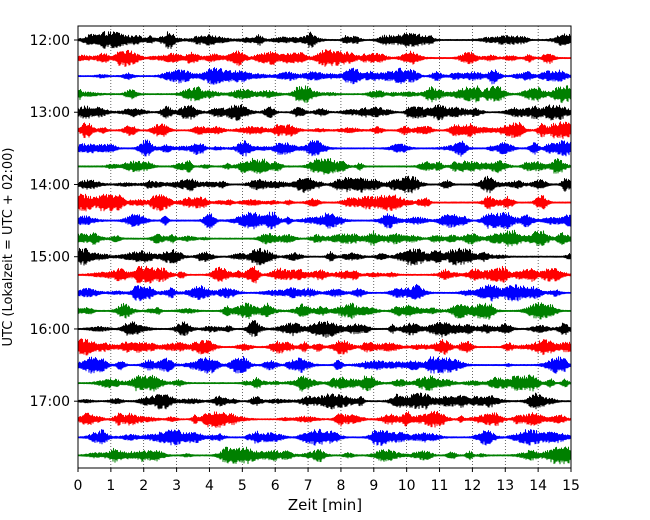 Image resolution: width=650 pixels, height=520 pixels. I want to click on x-tick-label: 8, so click(340, 486).